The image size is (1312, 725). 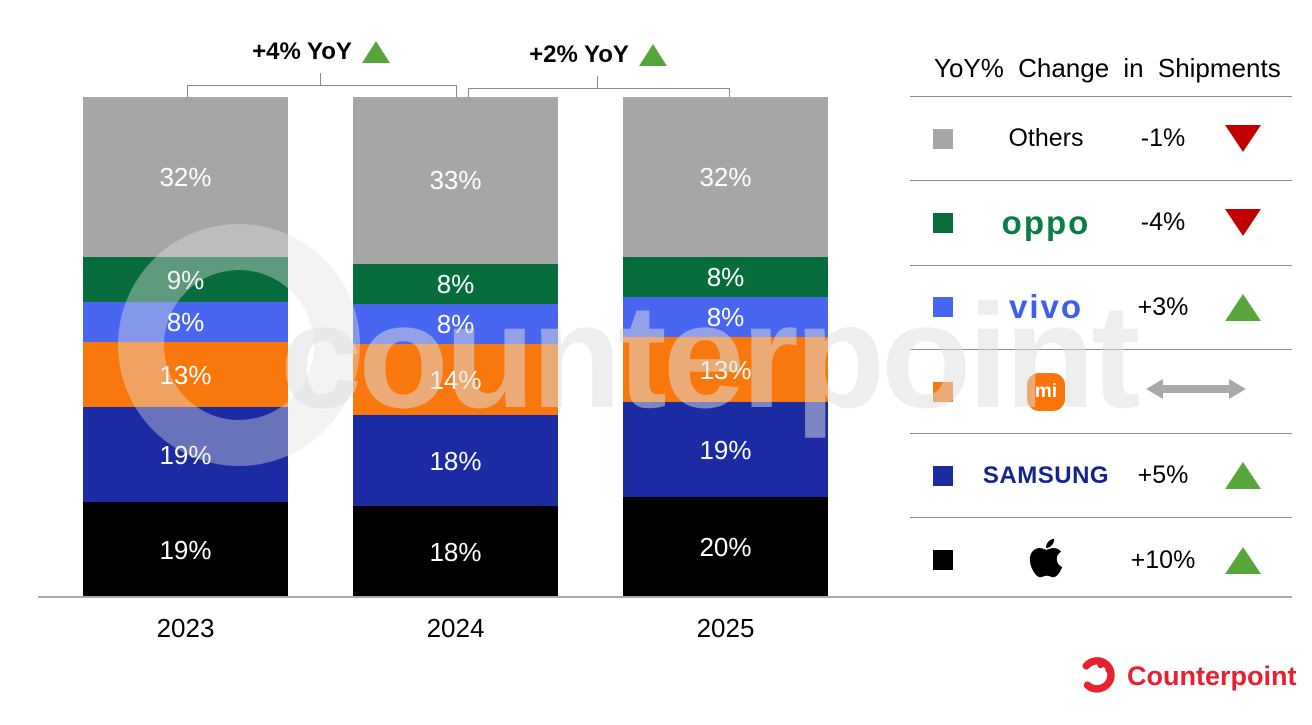 What do you see at coordinates (665, 597) in the screenshot?
I see `x-axis-line` at bounding box center [665, 597].